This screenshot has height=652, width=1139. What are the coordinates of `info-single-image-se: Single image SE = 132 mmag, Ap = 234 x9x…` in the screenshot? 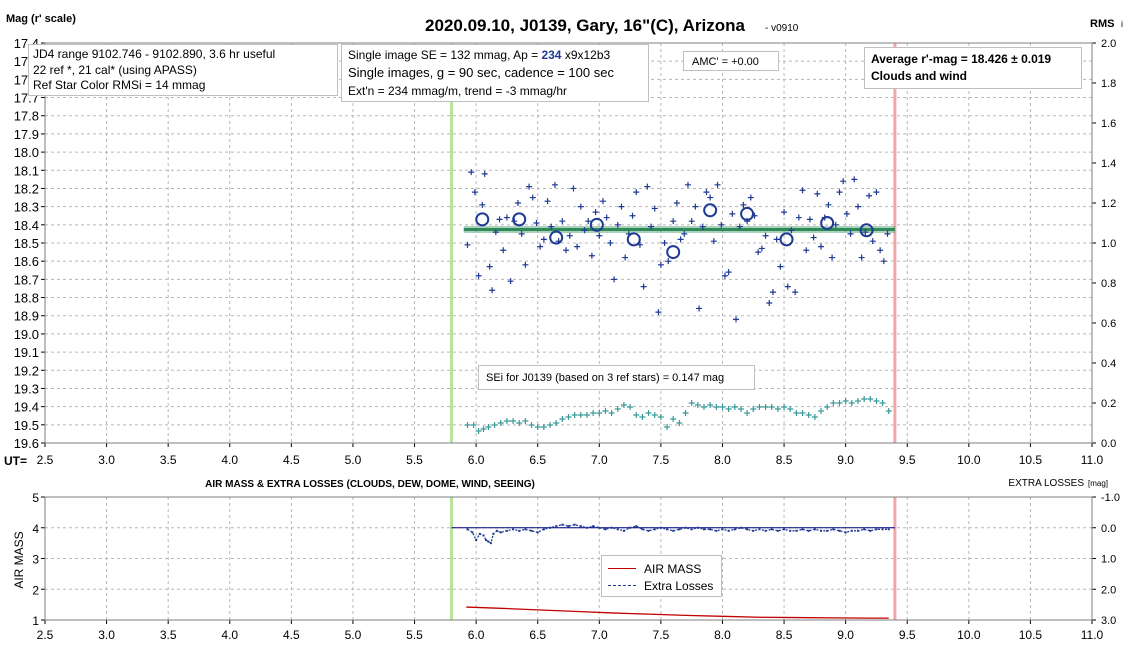 It's located at (495, 55).